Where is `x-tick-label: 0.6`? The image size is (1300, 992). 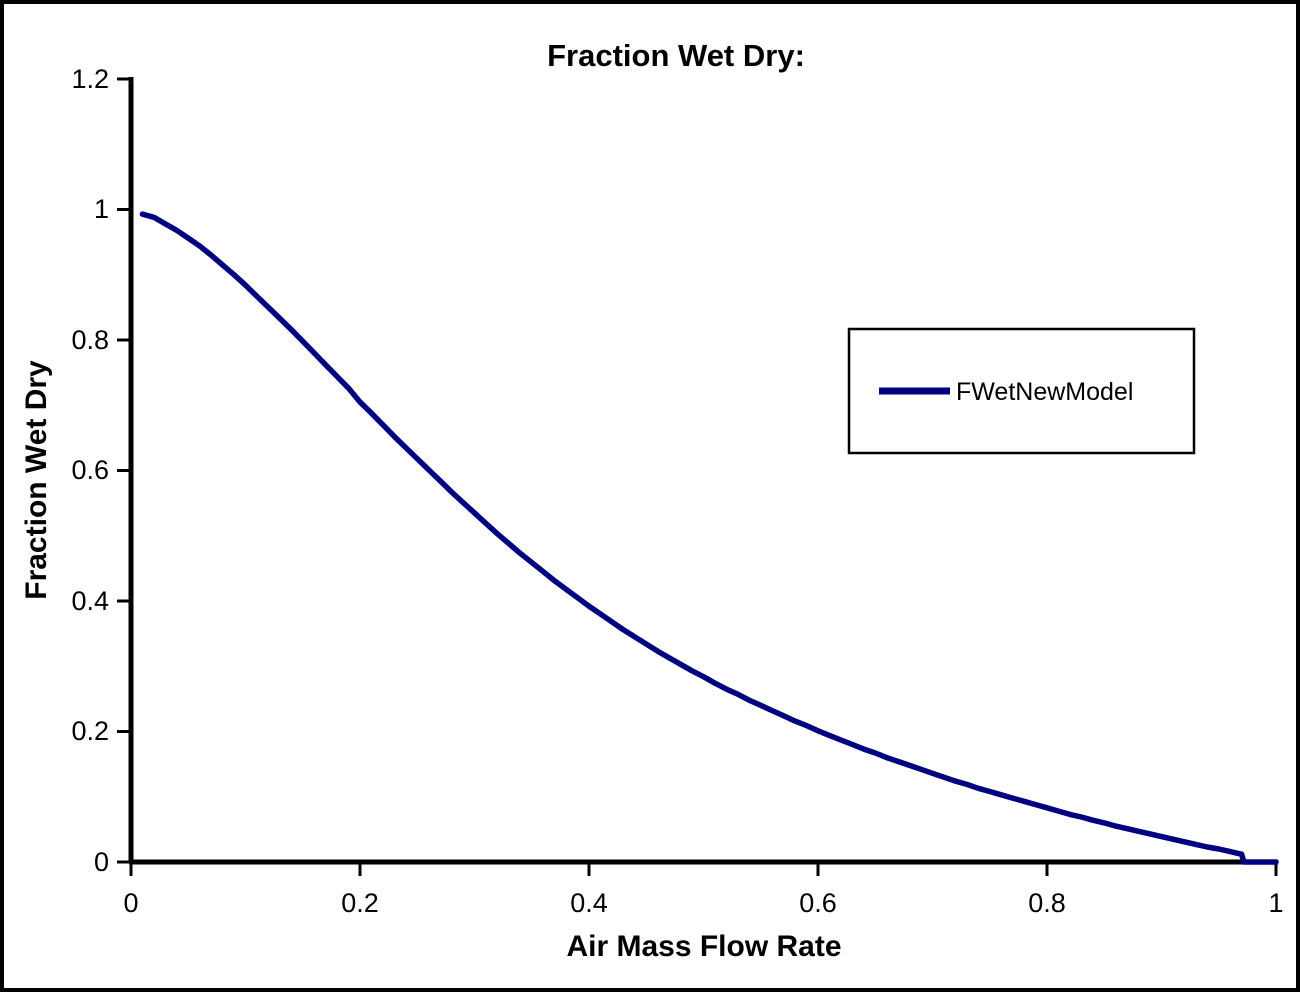
x-tick-label: 0.6 is located at coordinates (818, 903).